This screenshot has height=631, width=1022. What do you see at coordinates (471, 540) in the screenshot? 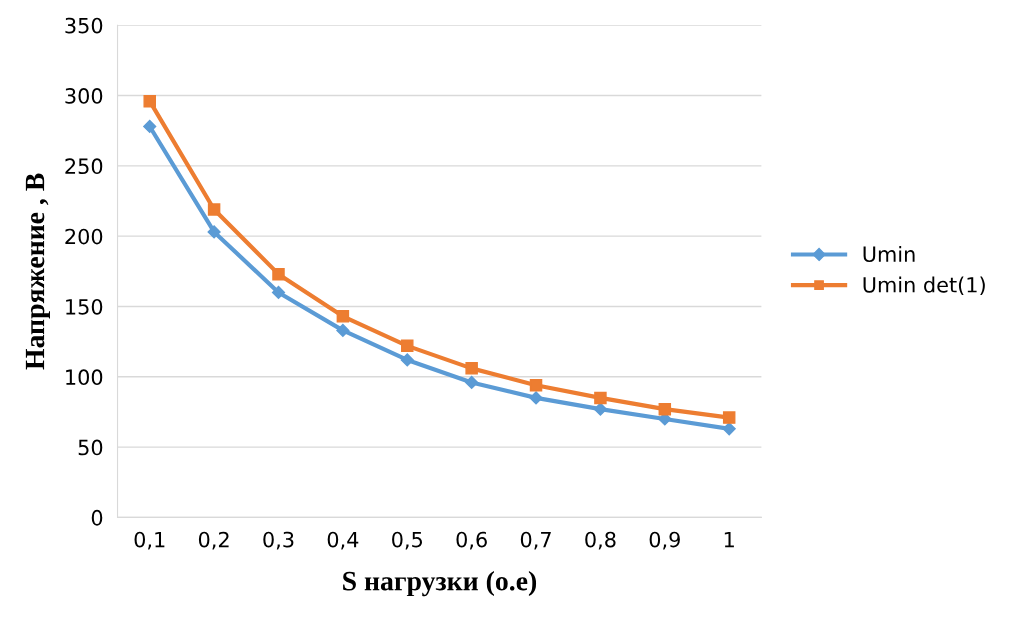
I see `x-tick-label: 0,6` at bounding box center [471, 540].